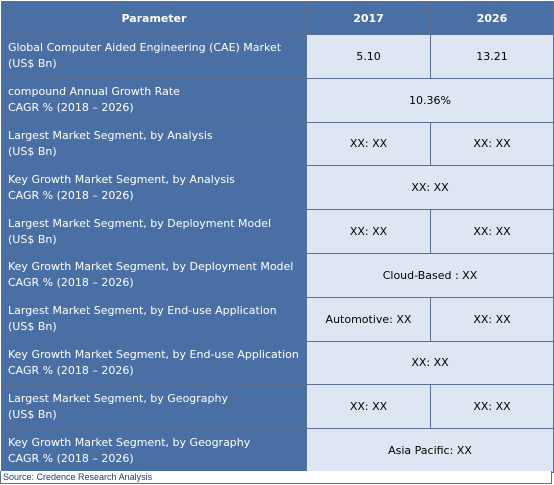 This screenshot has height=485, width=554. I want to click on row-label-line1: Key Growth Market Segment, by Analysis, so click(121, 179).